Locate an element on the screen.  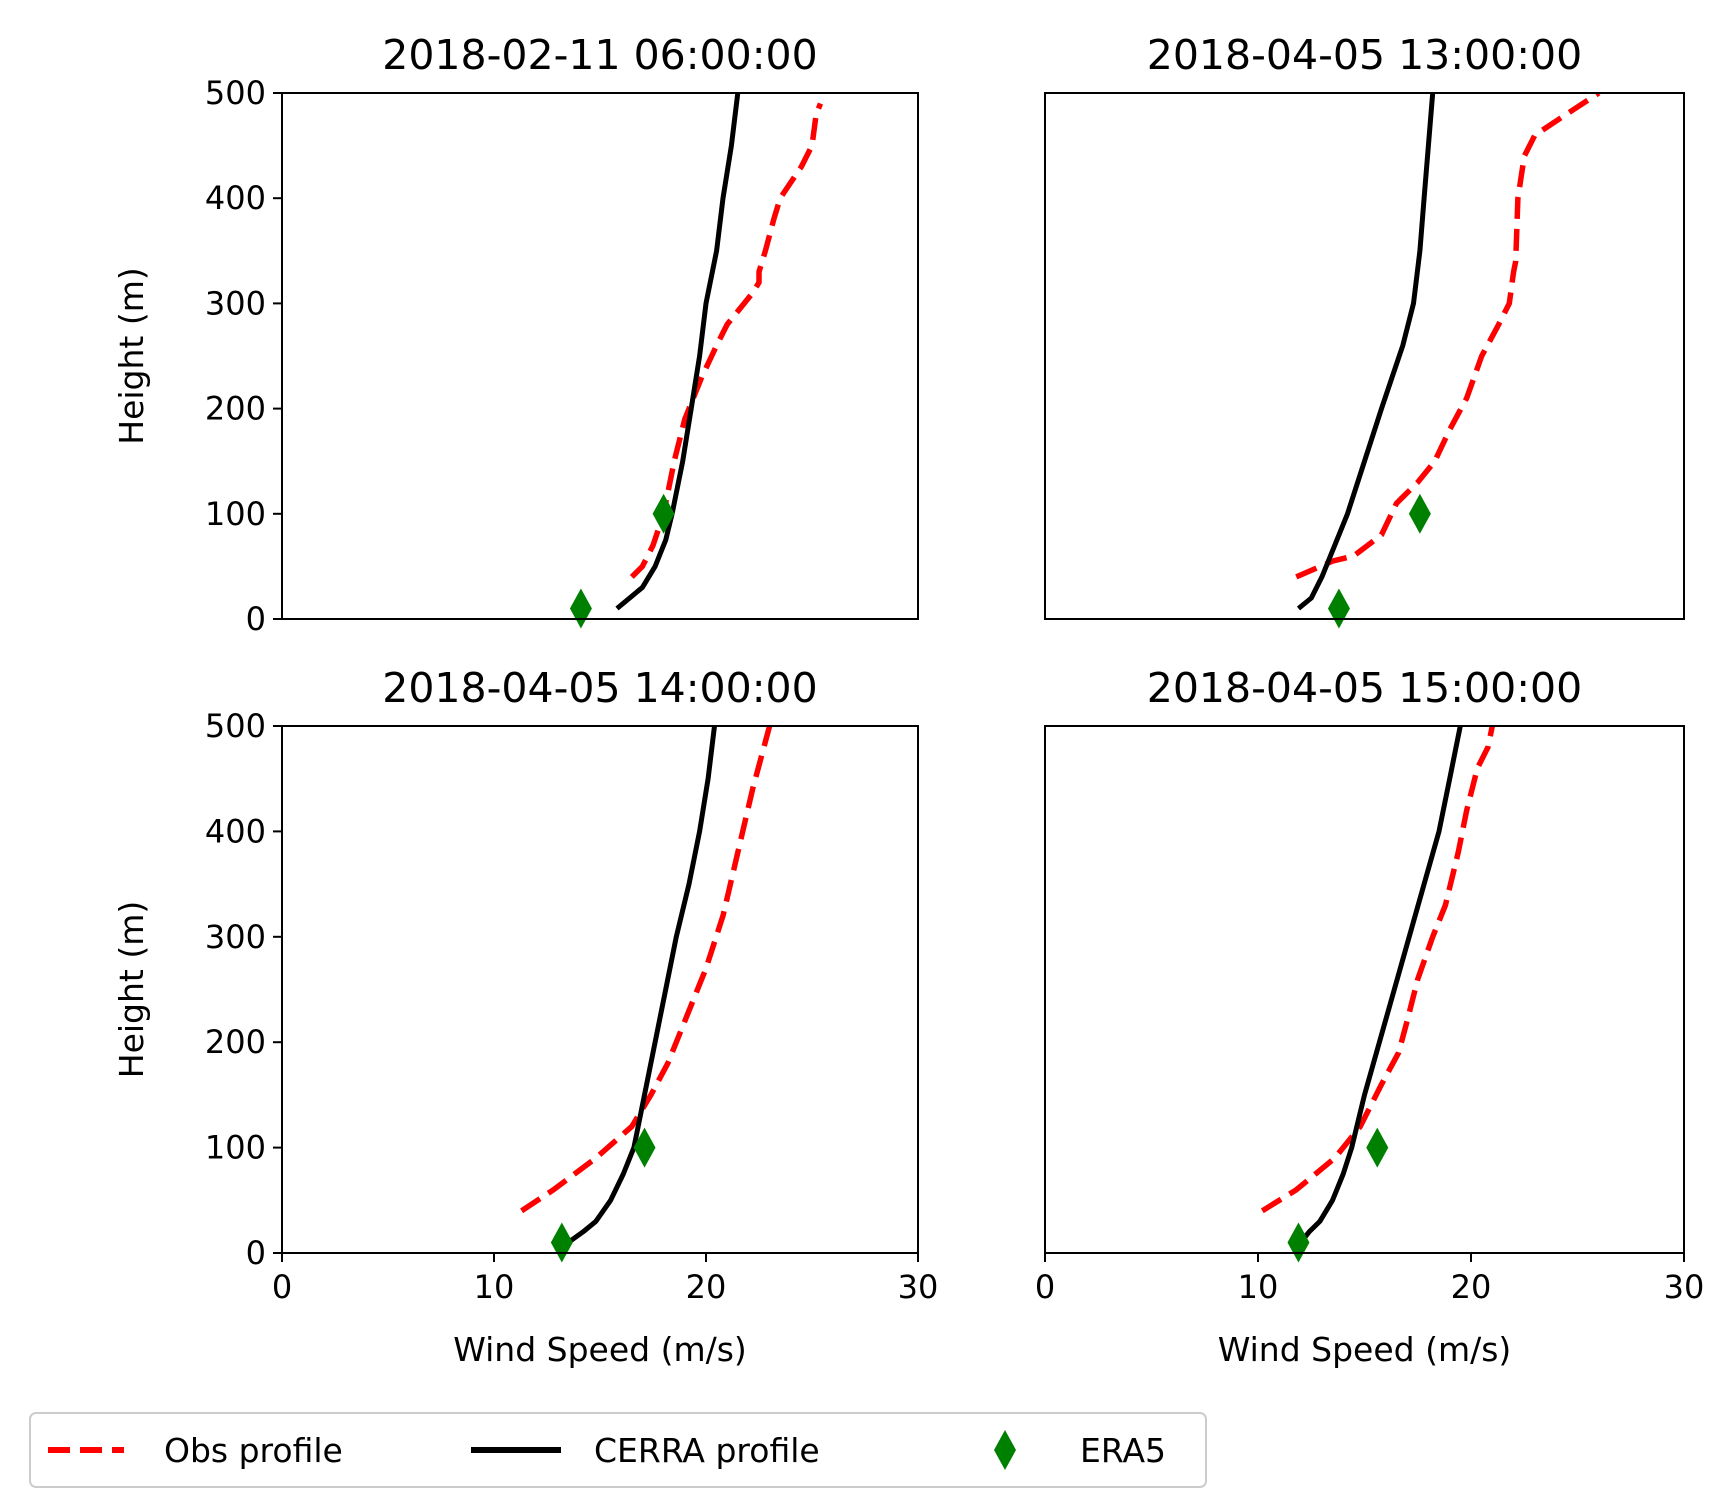
subplot-title: 2018-02-11 06:00:00 is located at coordinates (599, 55).